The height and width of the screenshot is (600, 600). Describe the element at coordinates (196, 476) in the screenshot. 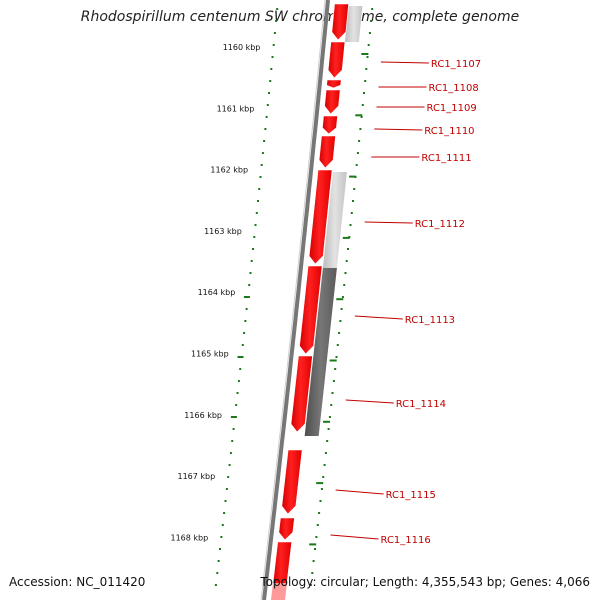

I see `scale-label: 1167 kbp` at that location.